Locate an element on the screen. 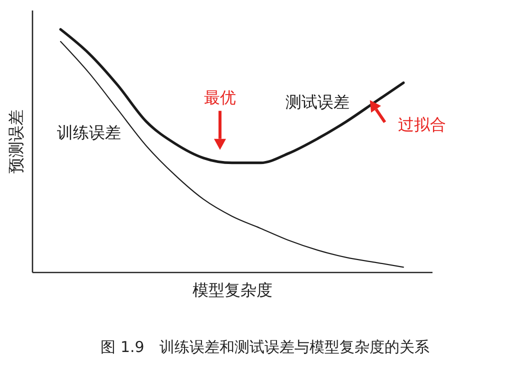  annotation: 过拟合 is located at coordinates (422, 124).